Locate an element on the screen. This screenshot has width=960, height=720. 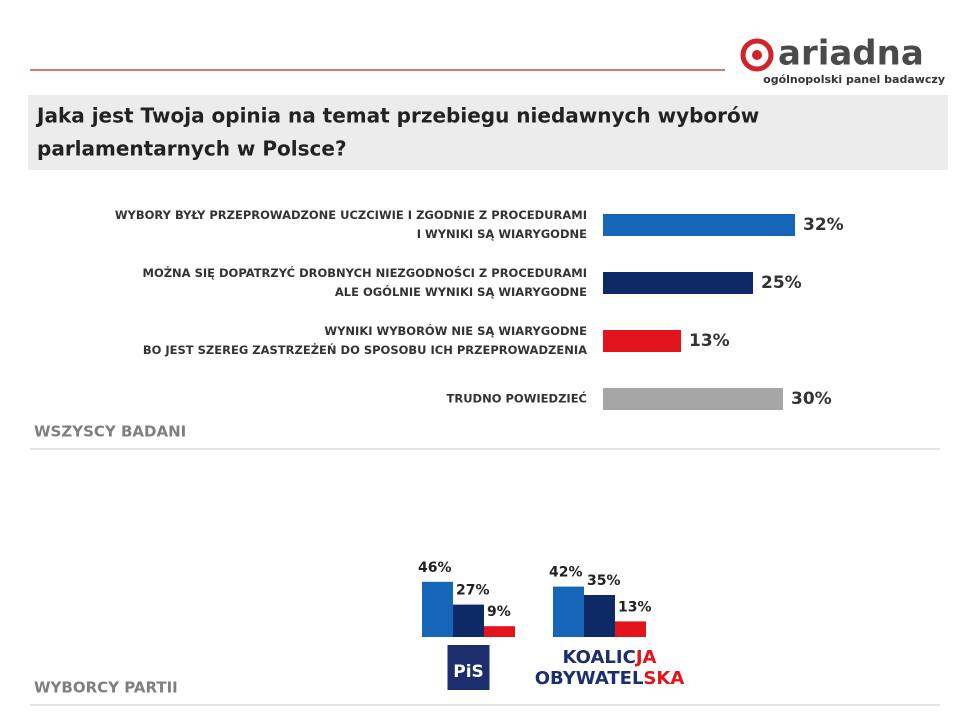
party-name: KOALICJA is located at coordinates (610, 657).